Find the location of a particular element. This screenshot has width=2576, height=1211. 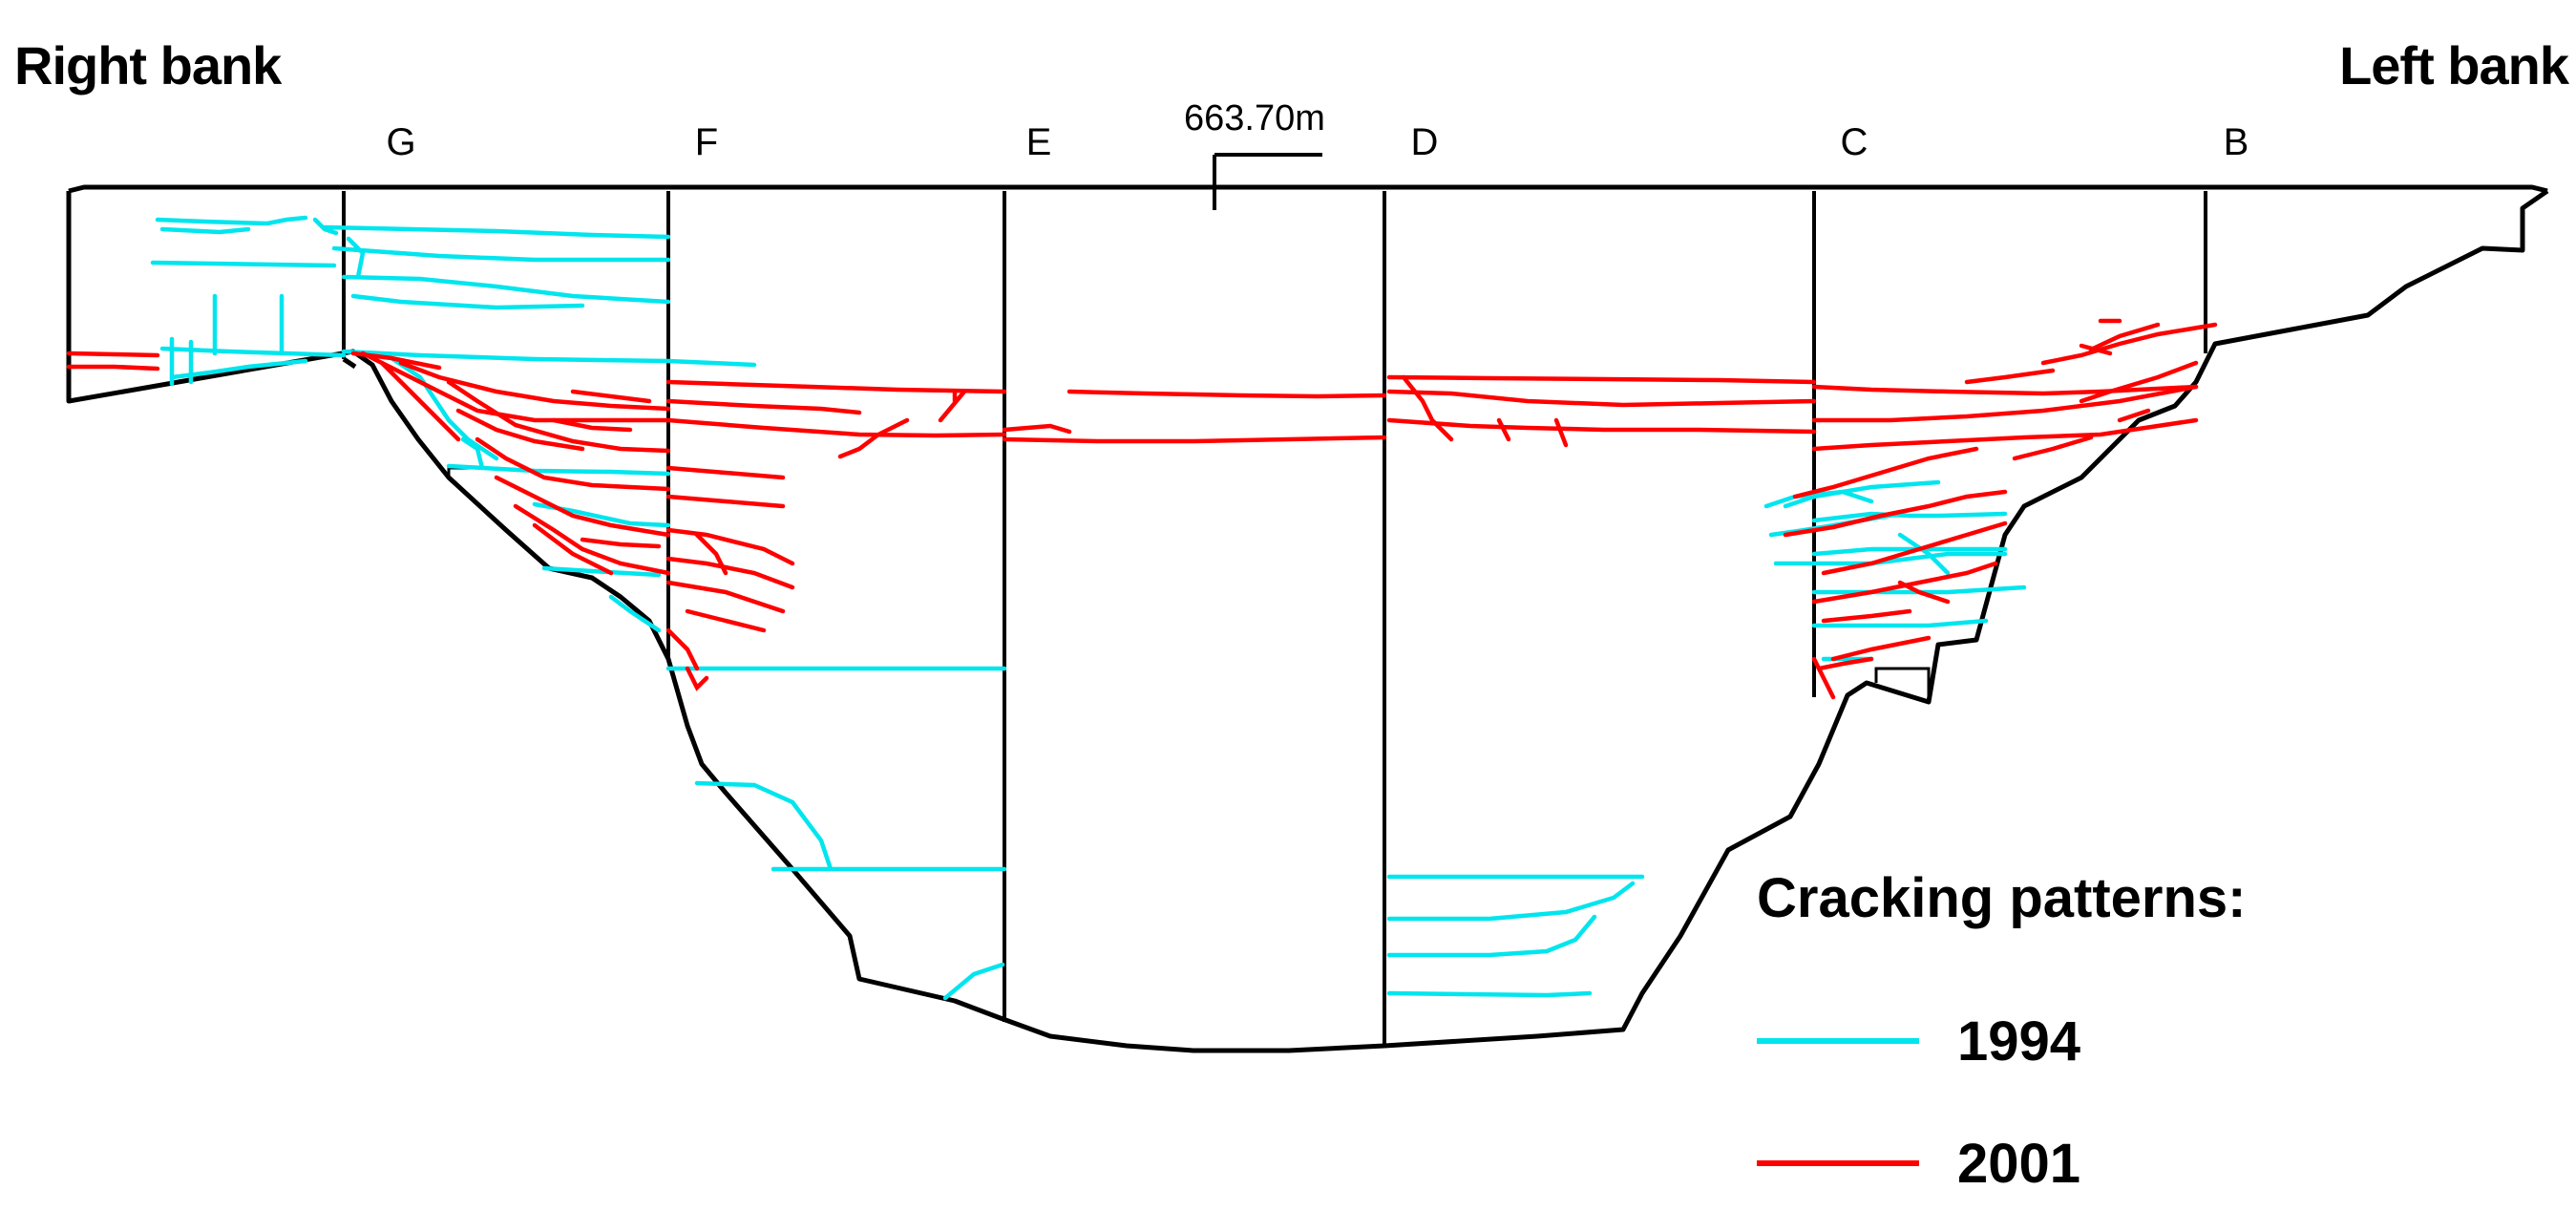

block-label-f: F is located at coordinates (706, 142).